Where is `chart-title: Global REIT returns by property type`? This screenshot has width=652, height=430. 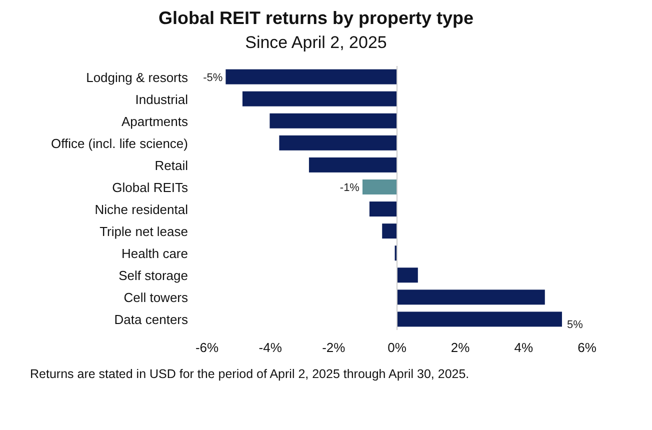 chart-title: Global REIT returns by property type is located at coordinates (316, 18).